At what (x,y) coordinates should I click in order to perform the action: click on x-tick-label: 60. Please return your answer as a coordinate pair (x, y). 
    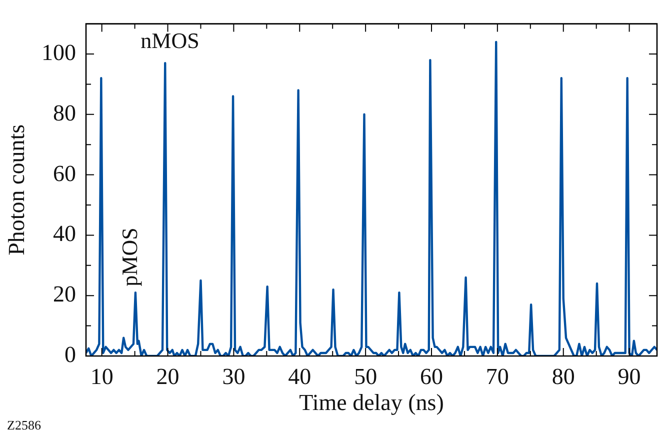
    Looking at the image, I should click on (431, 376).